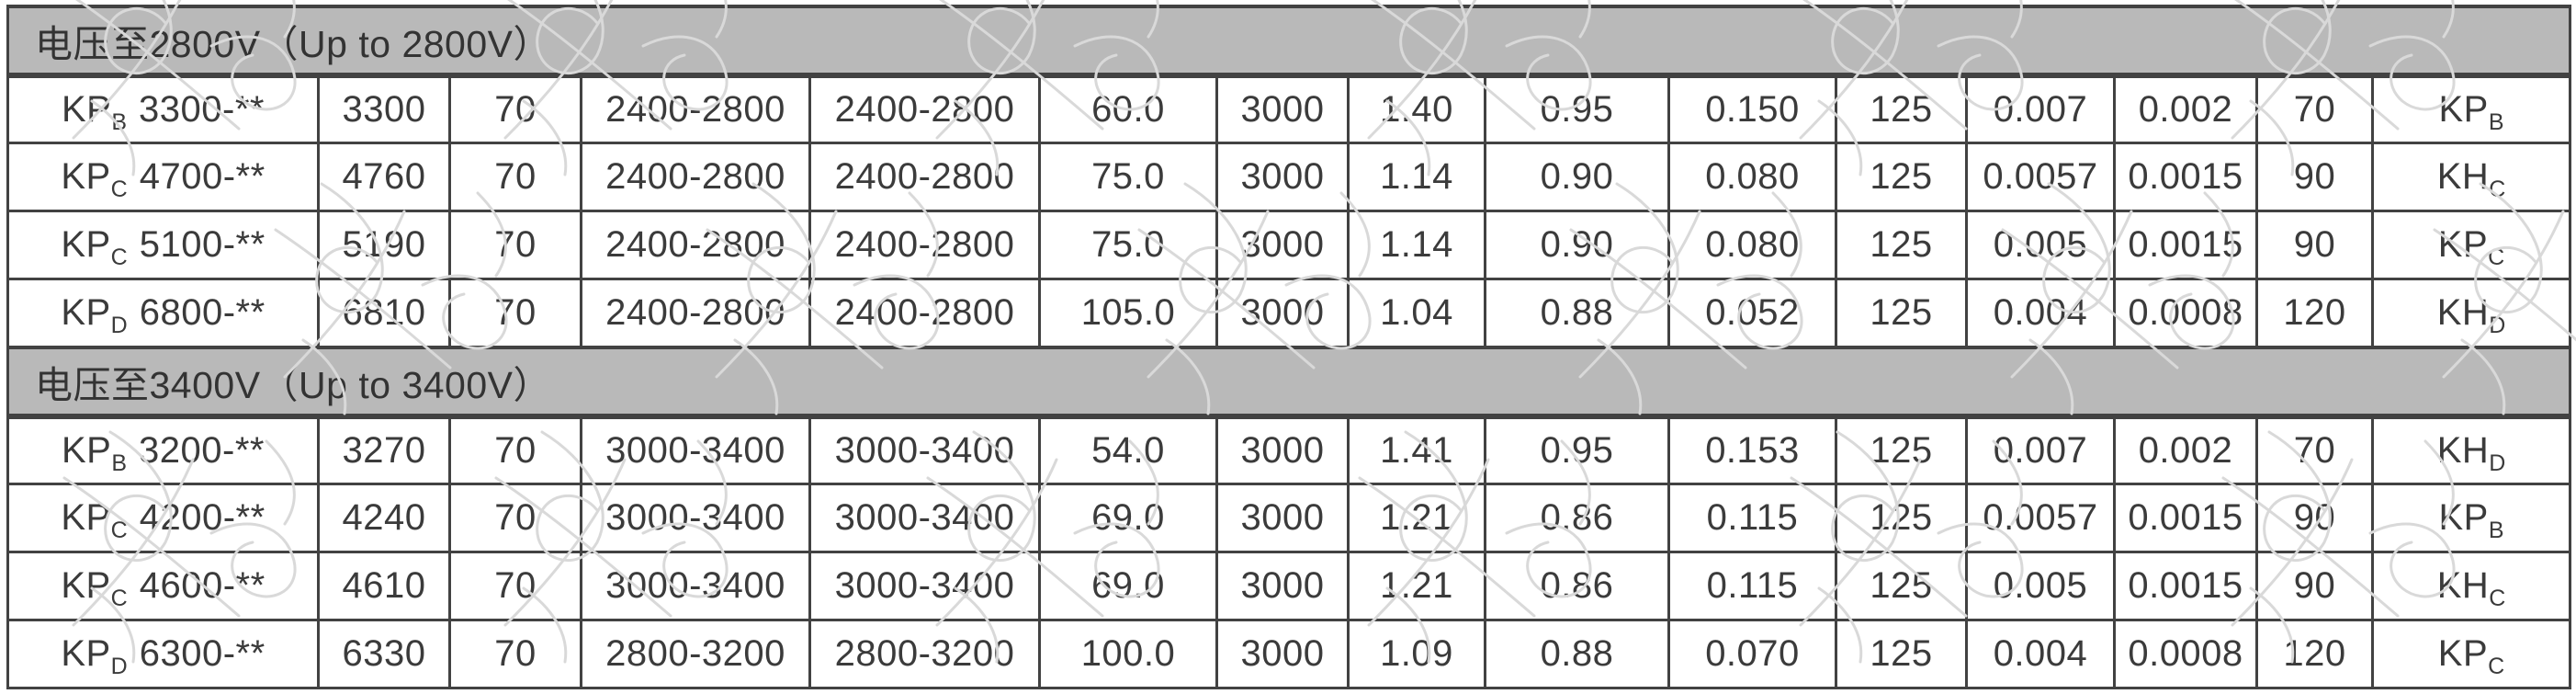 This screenshot has height=694, width=2576. Describe the element at coordinates (2040, 451) in the screenshot. I see `value-cell: 0.007` at that location.